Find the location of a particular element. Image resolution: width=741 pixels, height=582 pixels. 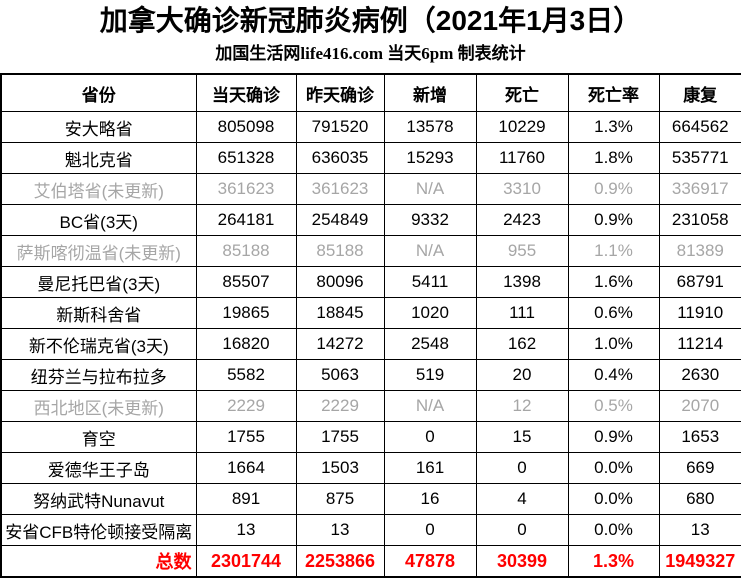

cell-new: 1020 is located at coordinates (430, 313).